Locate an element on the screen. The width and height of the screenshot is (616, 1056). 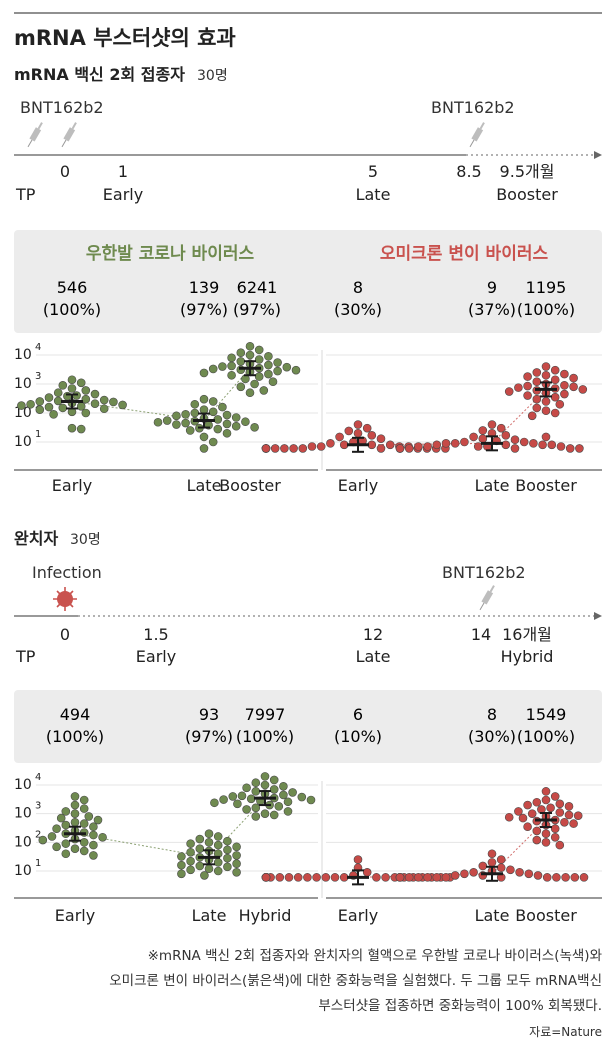
summary-value: 139 is located at coordinates (204, 287).